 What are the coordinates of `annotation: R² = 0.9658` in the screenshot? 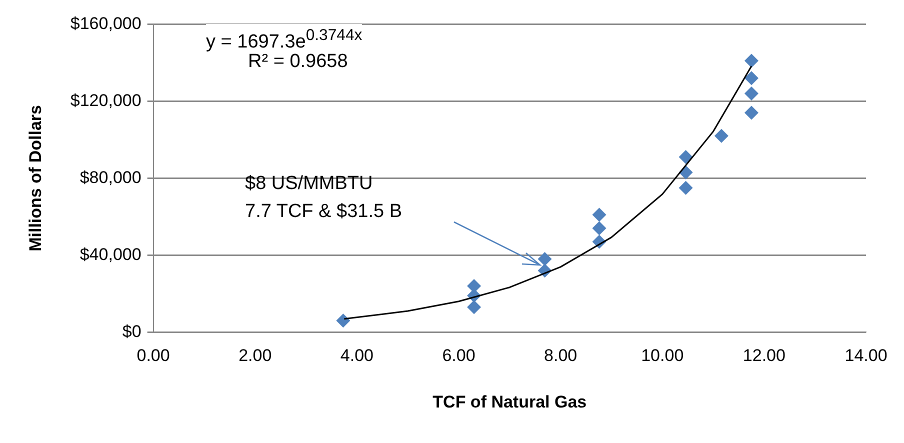 It's located at (298, 62).